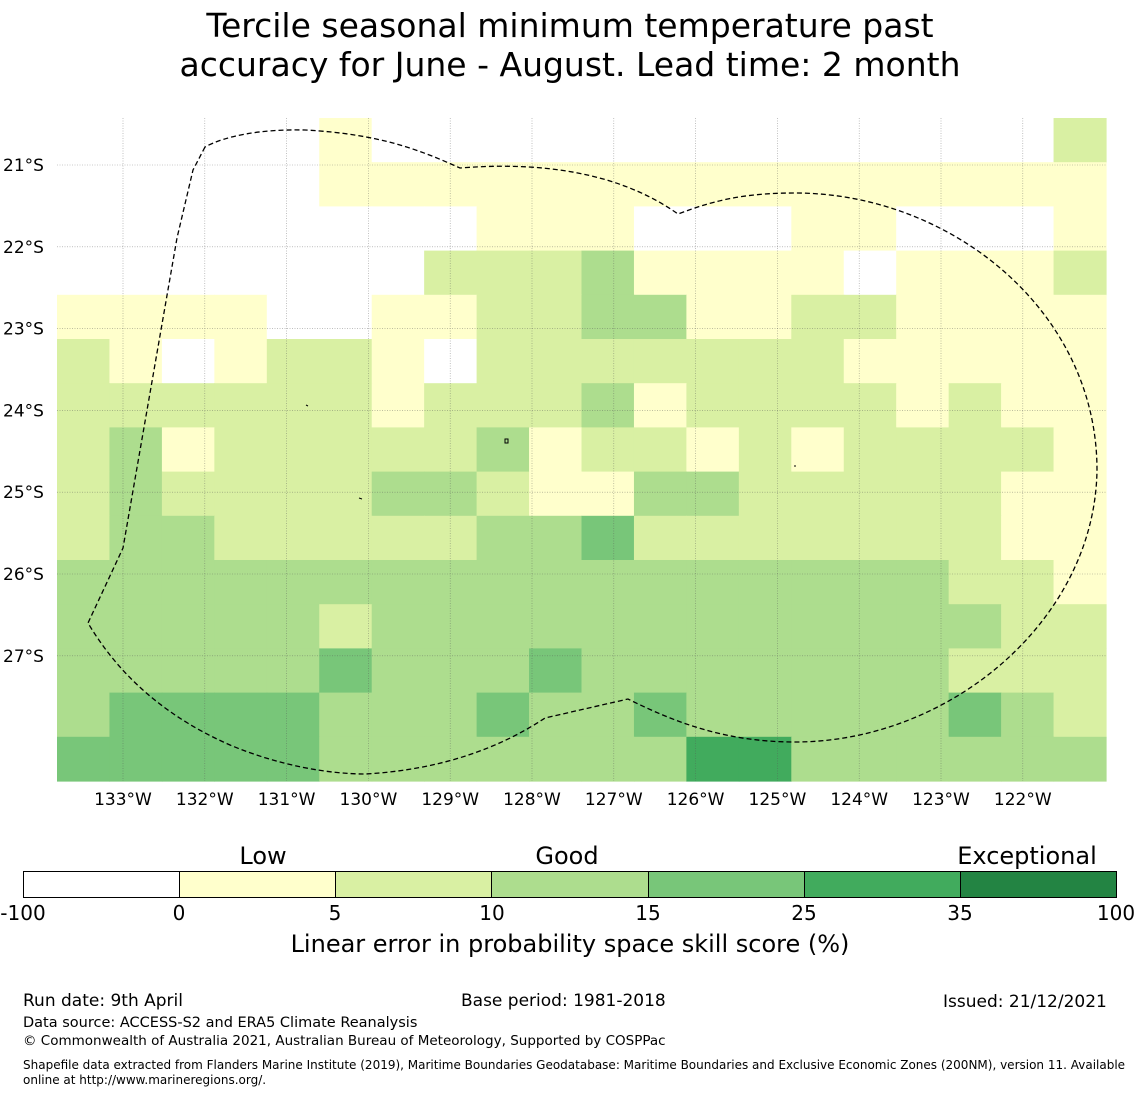  What do you see at coordinates (287, 800) in the screenshot?
I see `longitude-label: 131°W` at bounding box center [287, 800].